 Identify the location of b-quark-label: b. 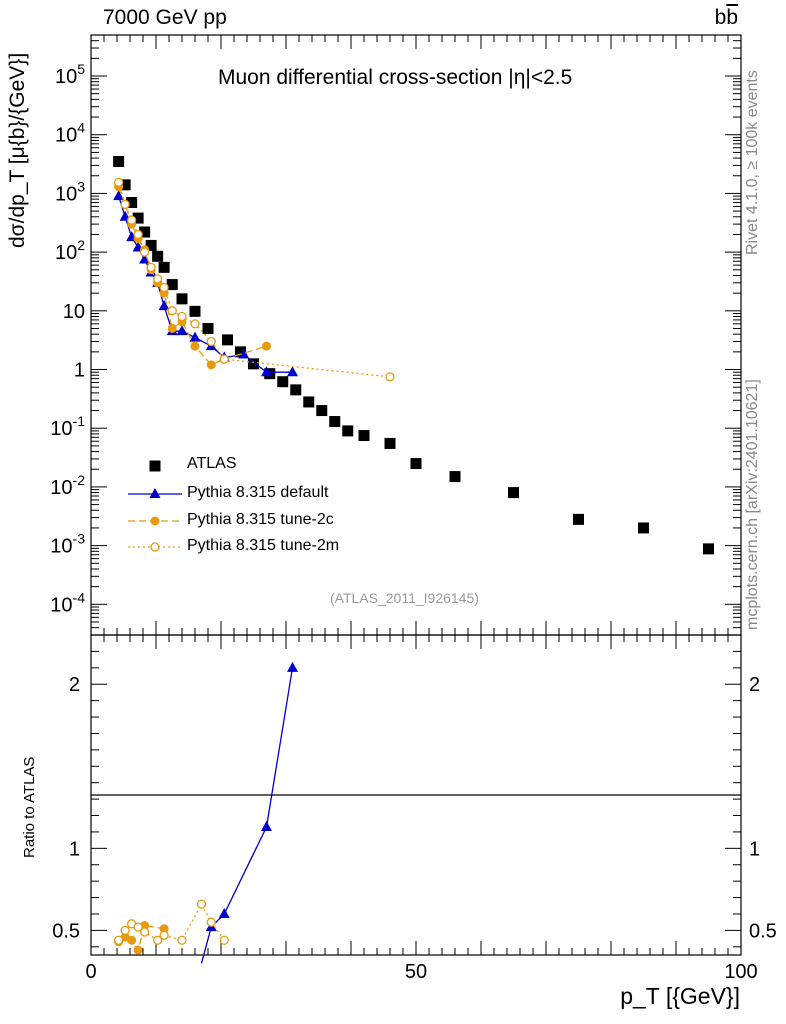
(720, 17).